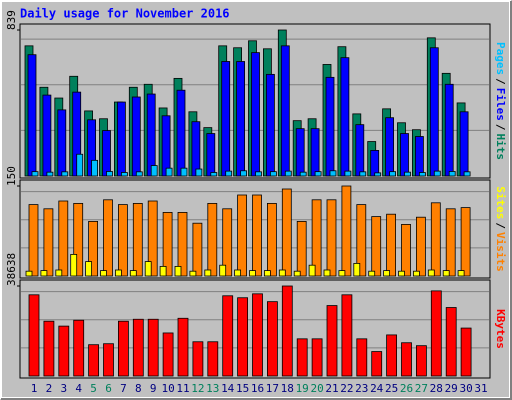  Describe the element at coordinates (421, 388) in the screenshot. I see `x-tick-label: 27` at that location.